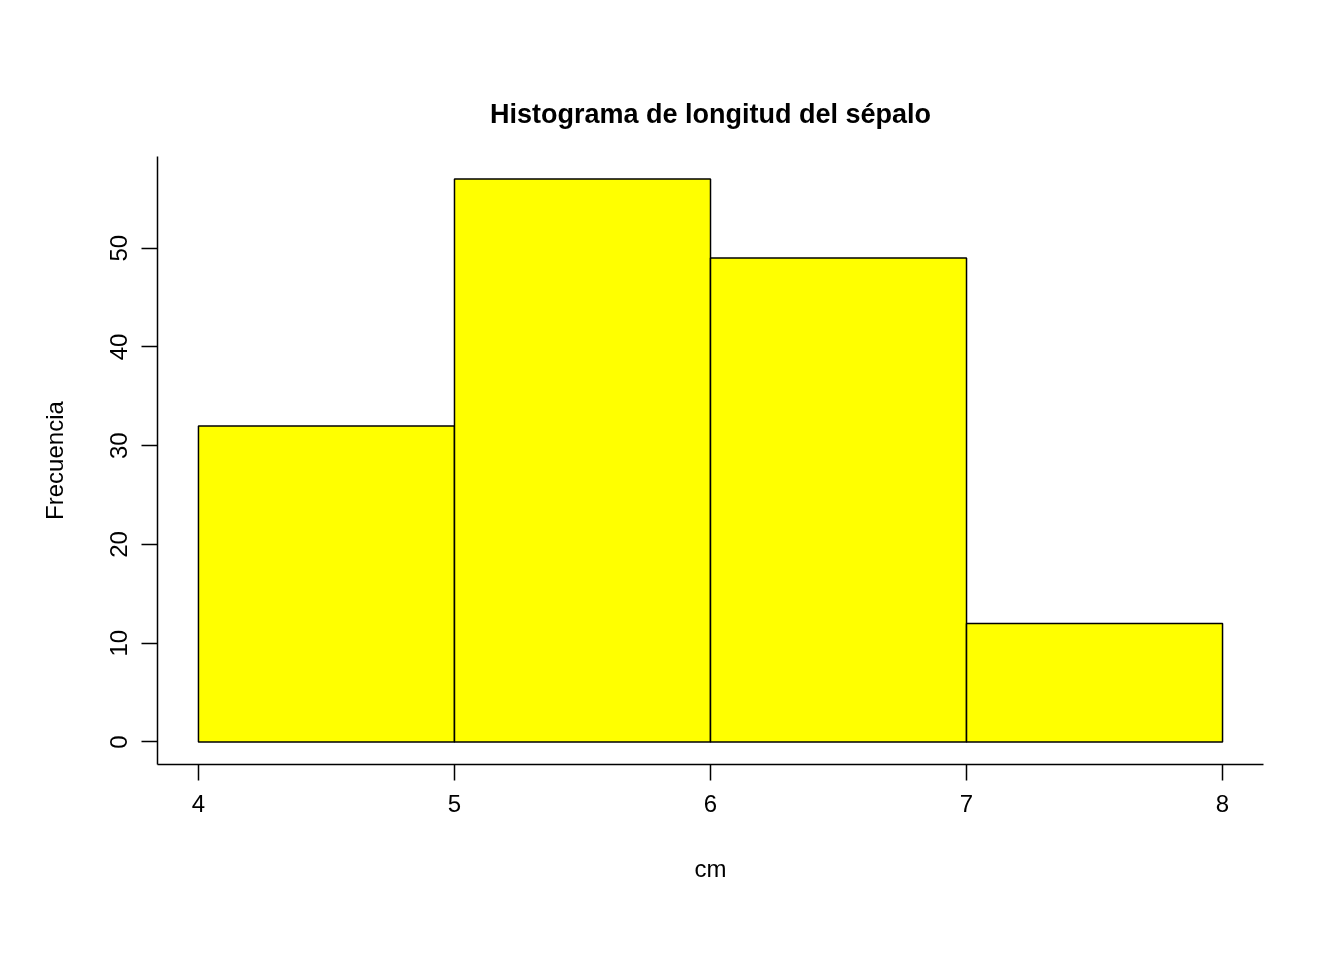  Describe the element at coordinates (54, 460) in the screenshot. I see `y-axis-title: Frecuencia` at that location.